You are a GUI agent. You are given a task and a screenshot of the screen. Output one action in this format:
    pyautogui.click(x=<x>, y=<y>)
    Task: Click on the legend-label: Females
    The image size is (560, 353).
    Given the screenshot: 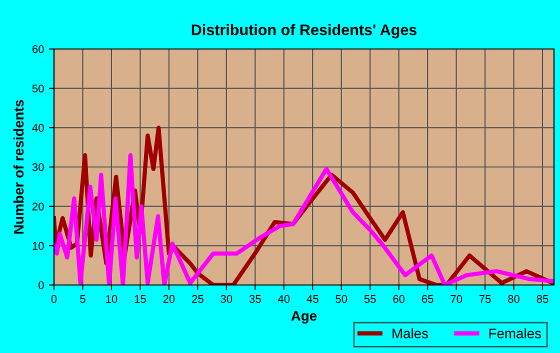 What is the action you would take?
    pyautogui.click(x=515, y=333)
    